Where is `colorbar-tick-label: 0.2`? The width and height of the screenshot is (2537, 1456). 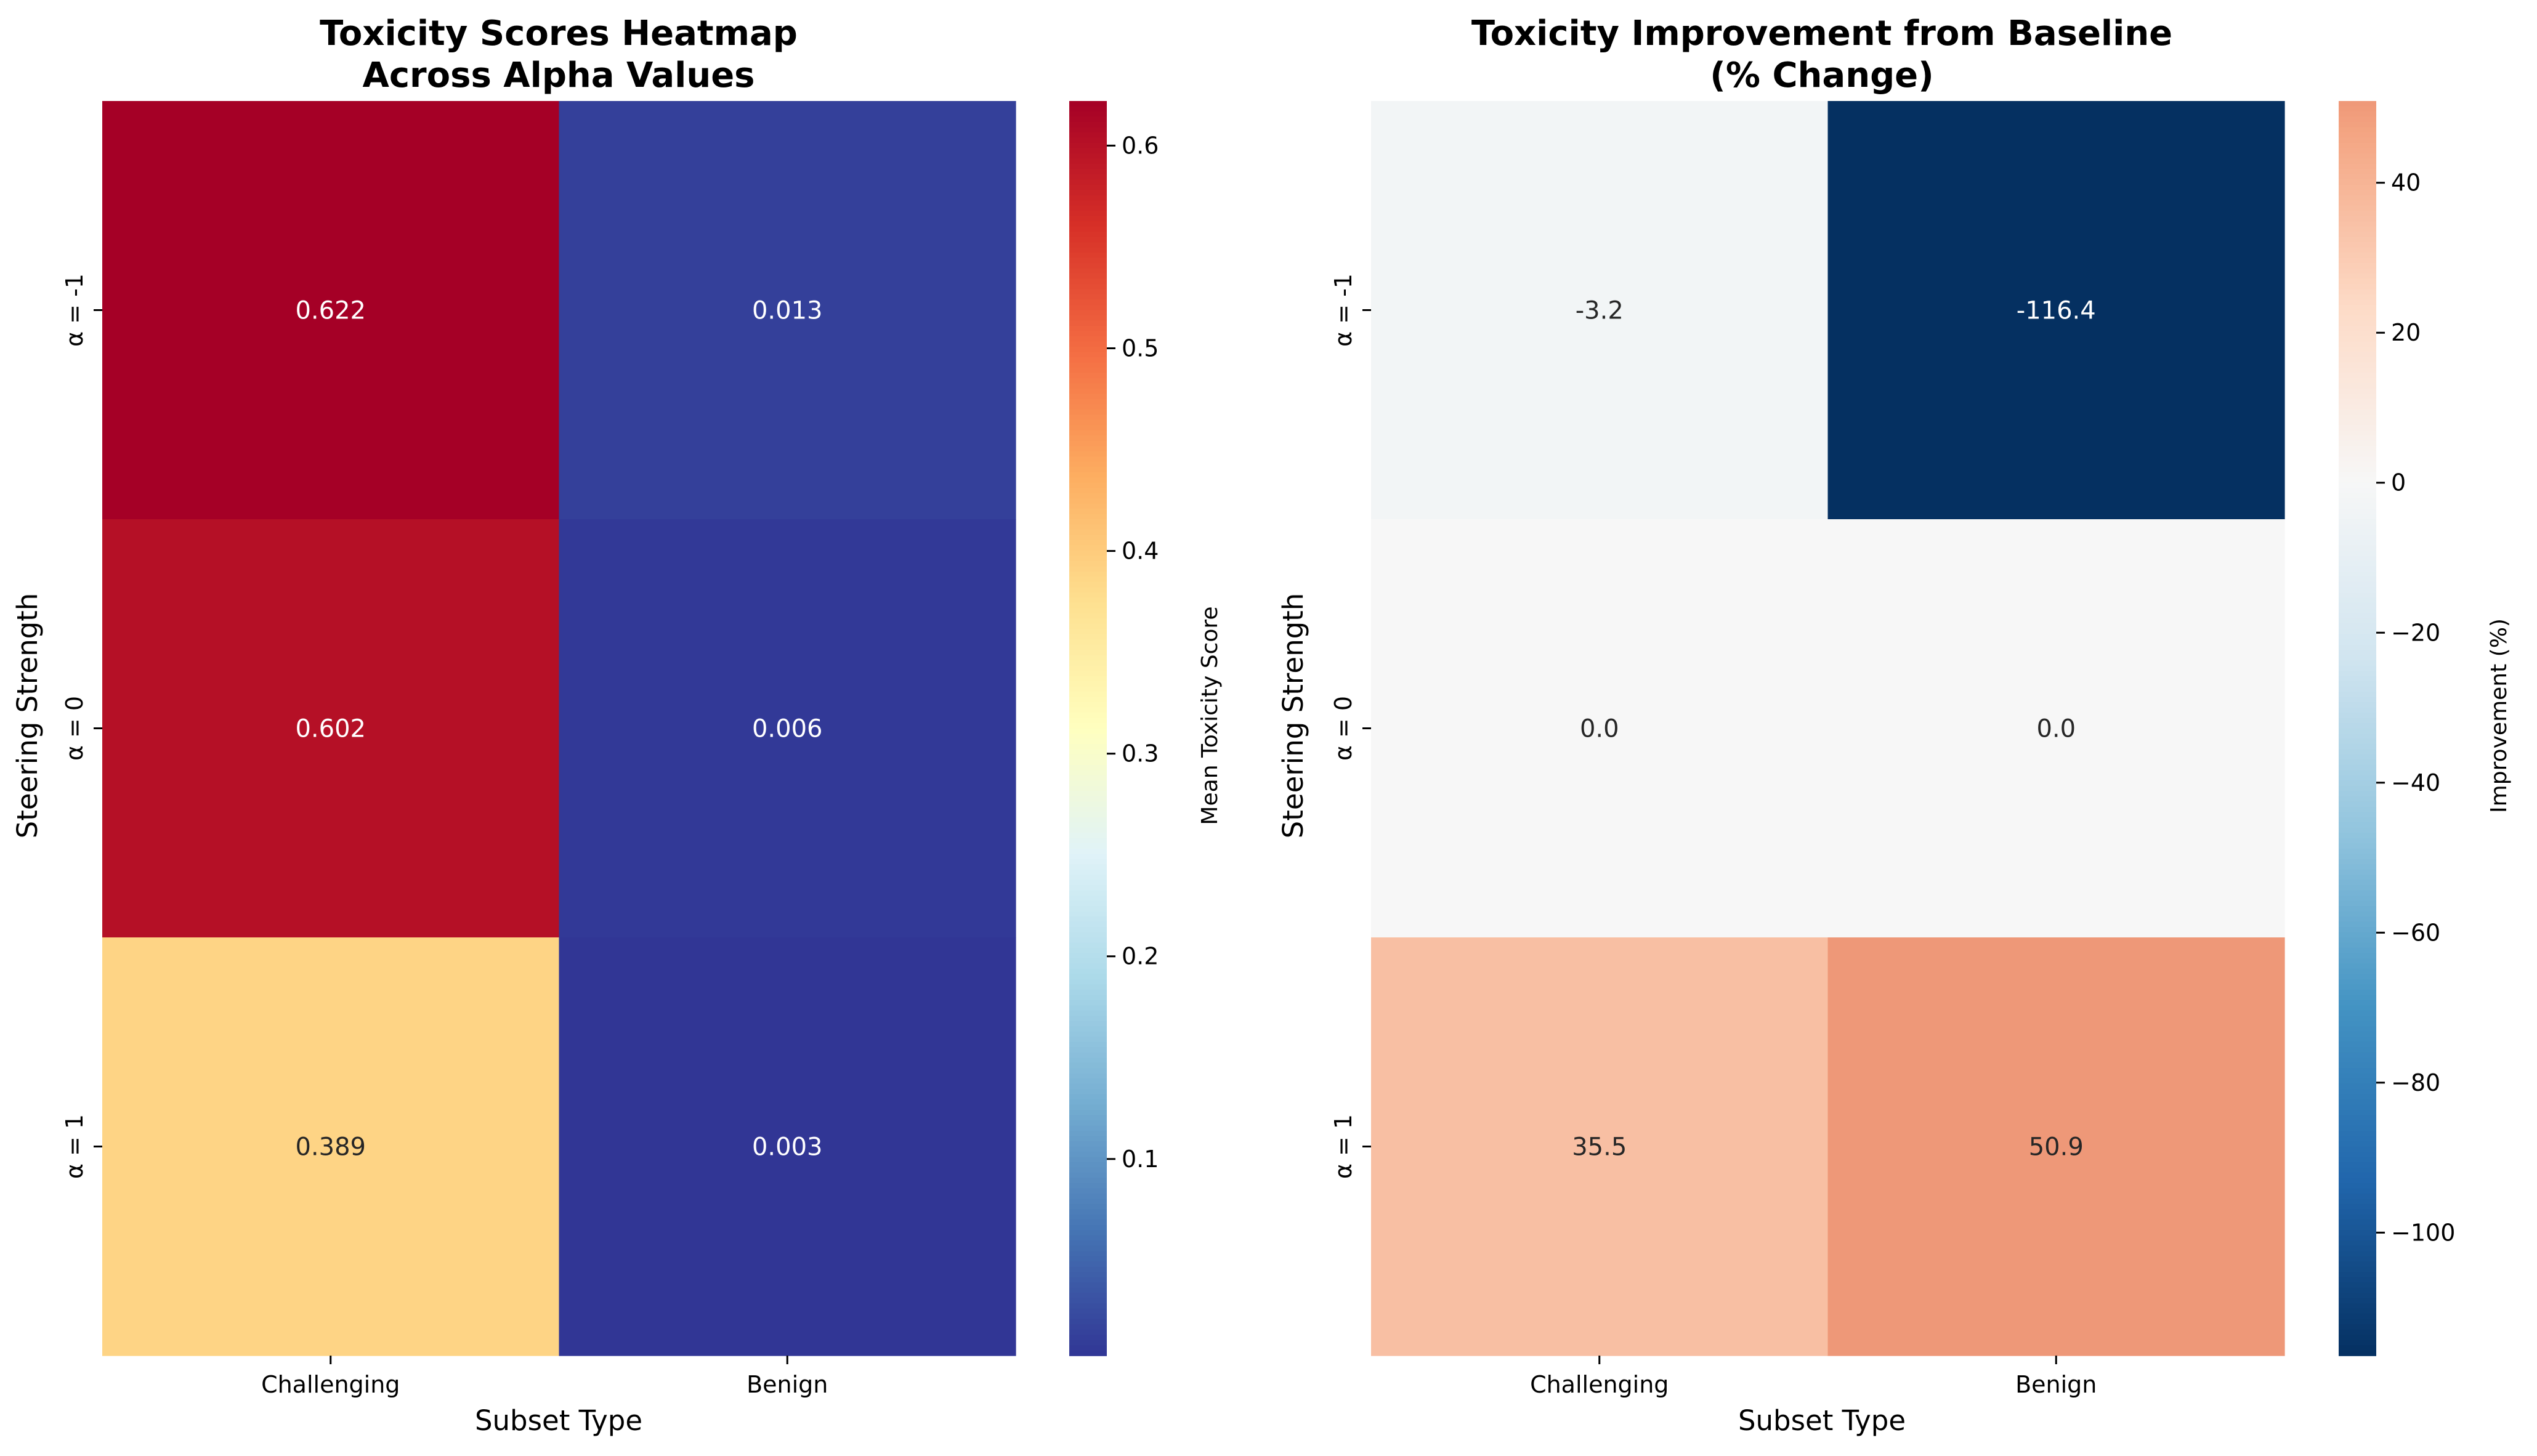
colorbar-tick-label: 0.2 is located at coordinates (1140, 957).